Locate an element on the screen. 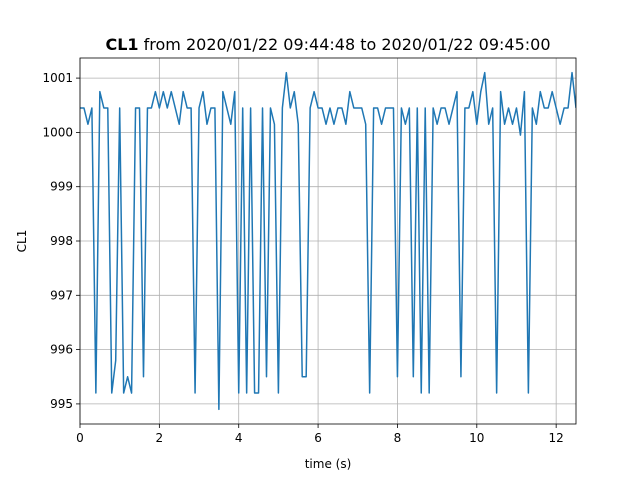 This screenshot has height=480, width=640. y-tick-label: 999 is located at coordinates (61, 187).